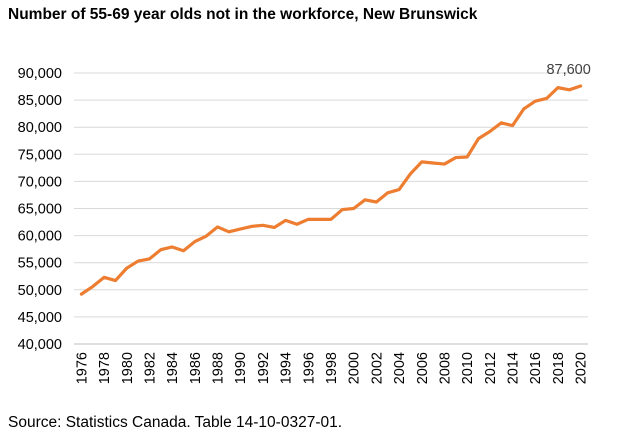 This screenshot has width=627, height=445. I want to click on x-tick-label: 1980, so click(128, 368).